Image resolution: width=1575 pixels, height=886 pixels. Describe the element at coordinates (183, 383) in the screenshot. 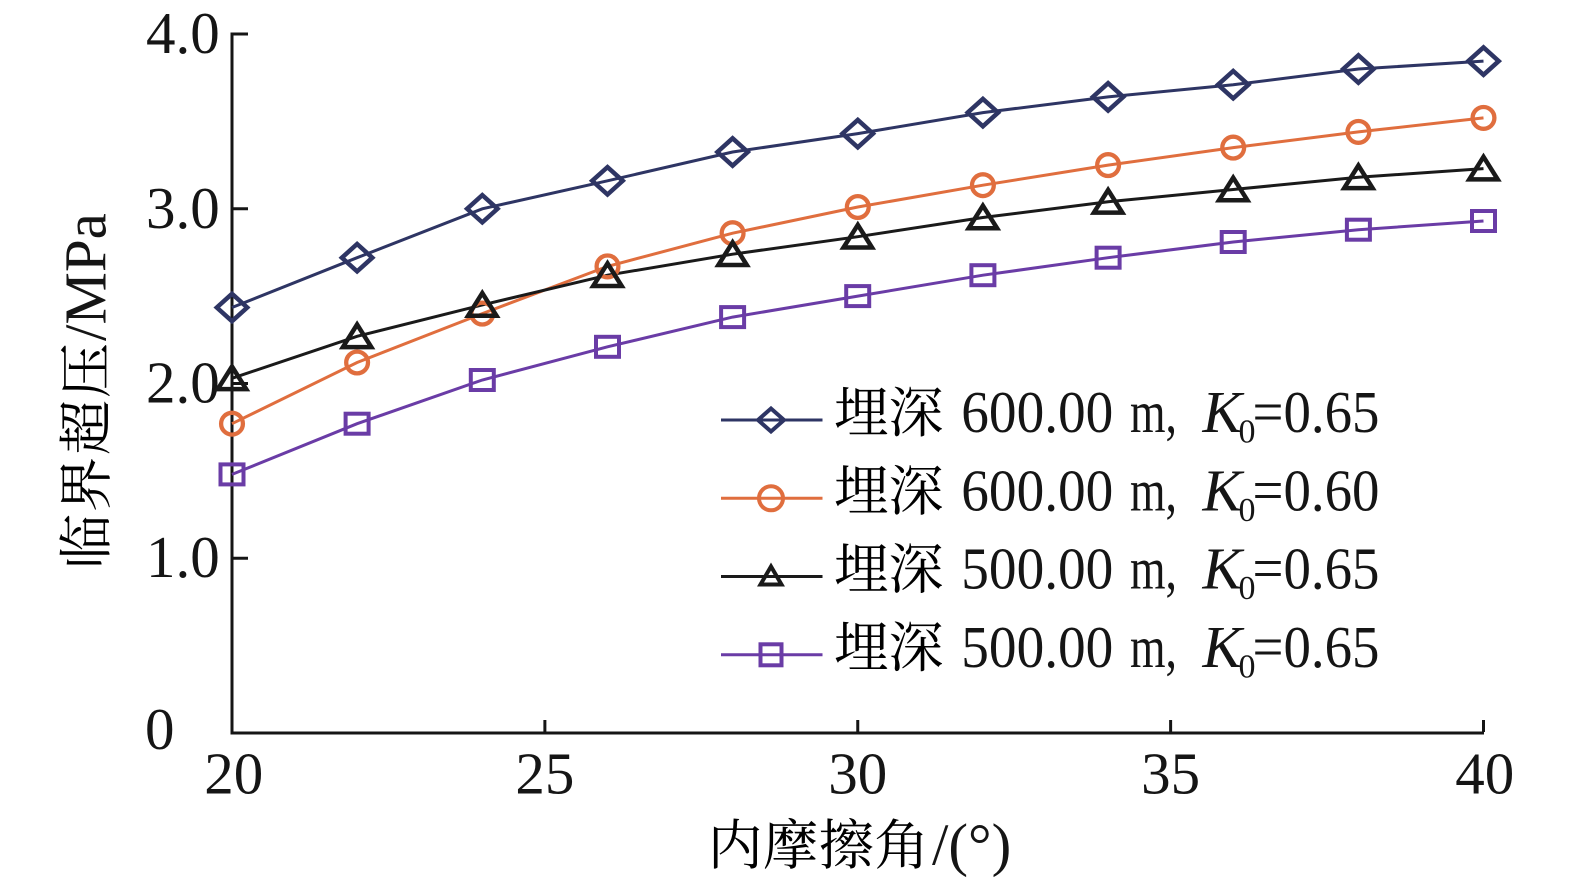

I see `svg-text: 2.0` at that location.